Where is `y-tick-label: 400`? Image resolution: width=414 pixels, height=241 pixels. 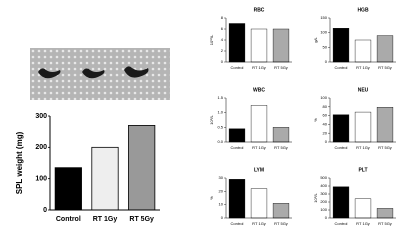
y-tick-label: 400 is located at coordinates (323, 185).